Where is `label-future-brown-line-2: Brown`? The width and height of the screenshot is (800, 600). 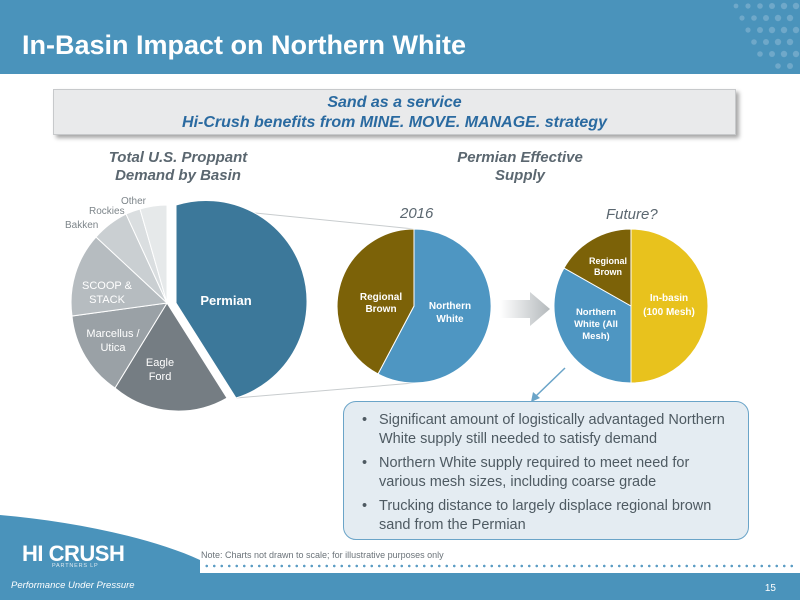
label-future-brown-line-2: Brown is located at coordinates (608, 272).